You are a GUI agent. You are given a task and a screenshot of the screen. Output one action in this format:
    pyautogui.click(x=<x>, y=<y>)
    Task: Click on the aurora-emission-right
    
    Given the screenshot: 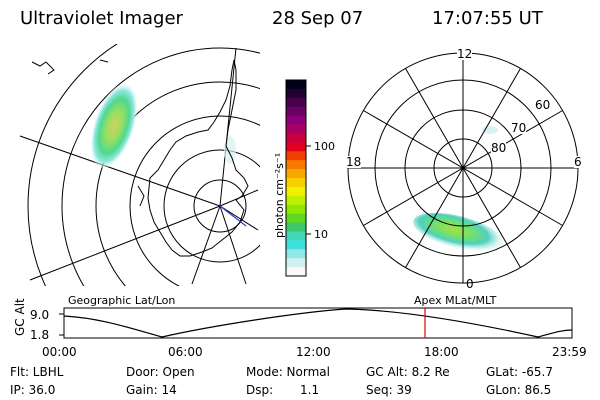 What is the action you would take?
    pyautogui.click(x=458, y=232)
    